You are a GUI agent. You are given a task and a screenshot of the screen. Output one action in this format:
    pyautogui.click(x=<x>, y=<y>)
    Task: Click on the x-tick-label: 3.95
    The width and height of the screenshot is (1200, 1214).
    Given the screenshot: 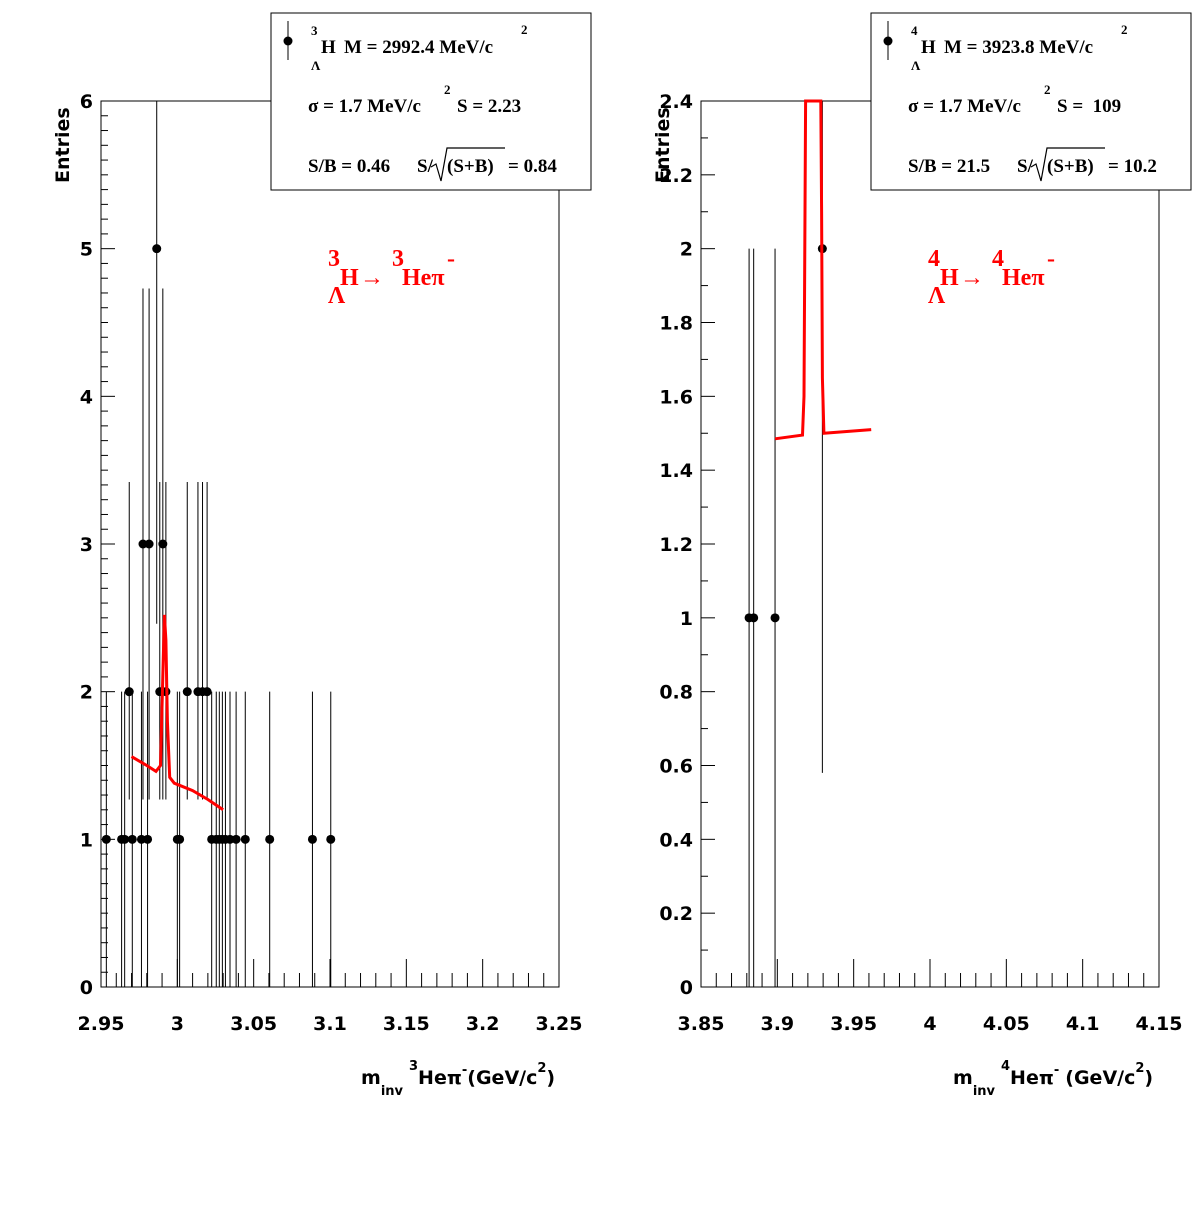 What is the action you would take?
    pyautogui.click(x=853, y=1024)
    